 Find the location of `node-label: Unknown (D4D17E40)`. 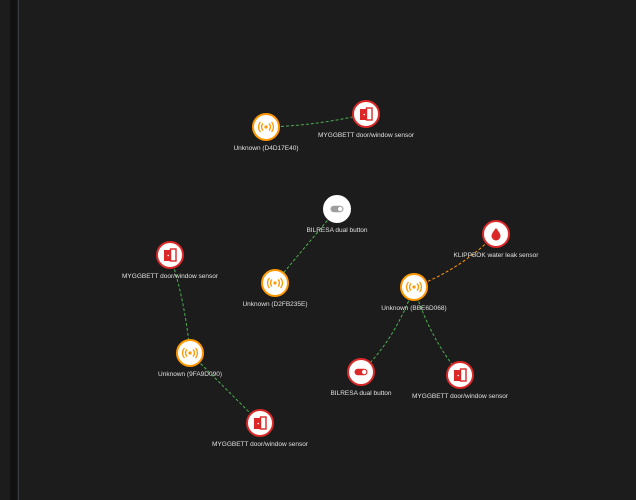

node-label: Unknown (D4D17E40) is located at coordinates (265, 148).